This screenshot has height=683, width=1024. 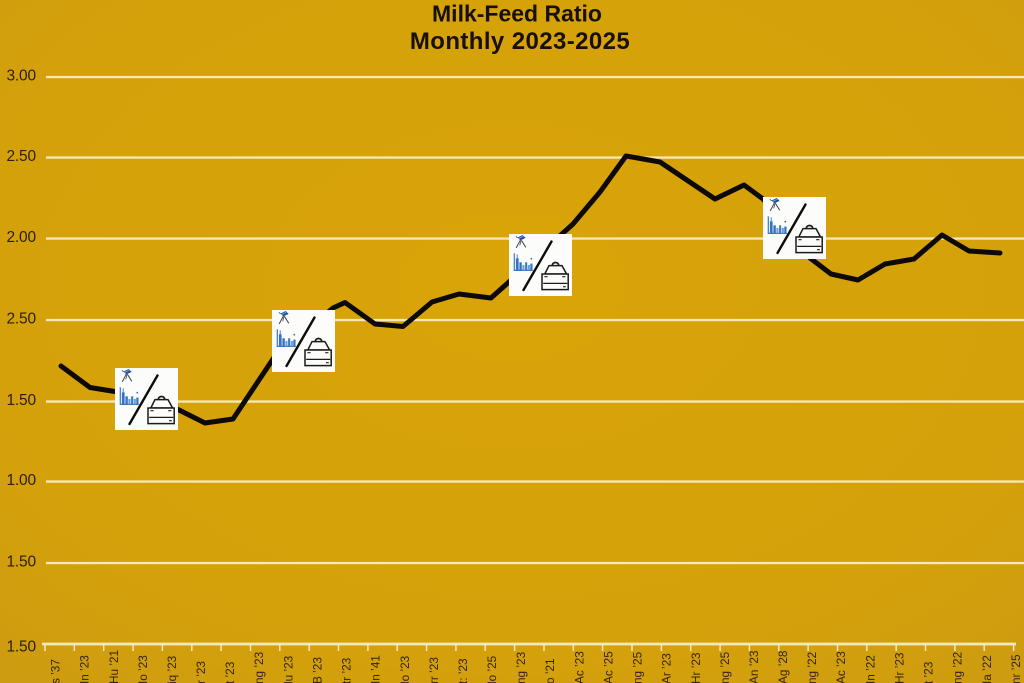 I want to click on svg-text: r ’23, so click(x=201, y=672).